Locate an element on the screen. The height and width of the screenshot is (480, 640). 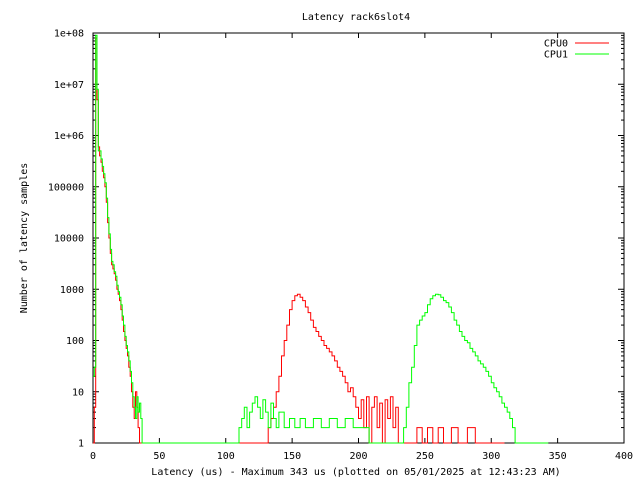
legend-label-cpu1: CPU1 is located at coordinates (556, 55).